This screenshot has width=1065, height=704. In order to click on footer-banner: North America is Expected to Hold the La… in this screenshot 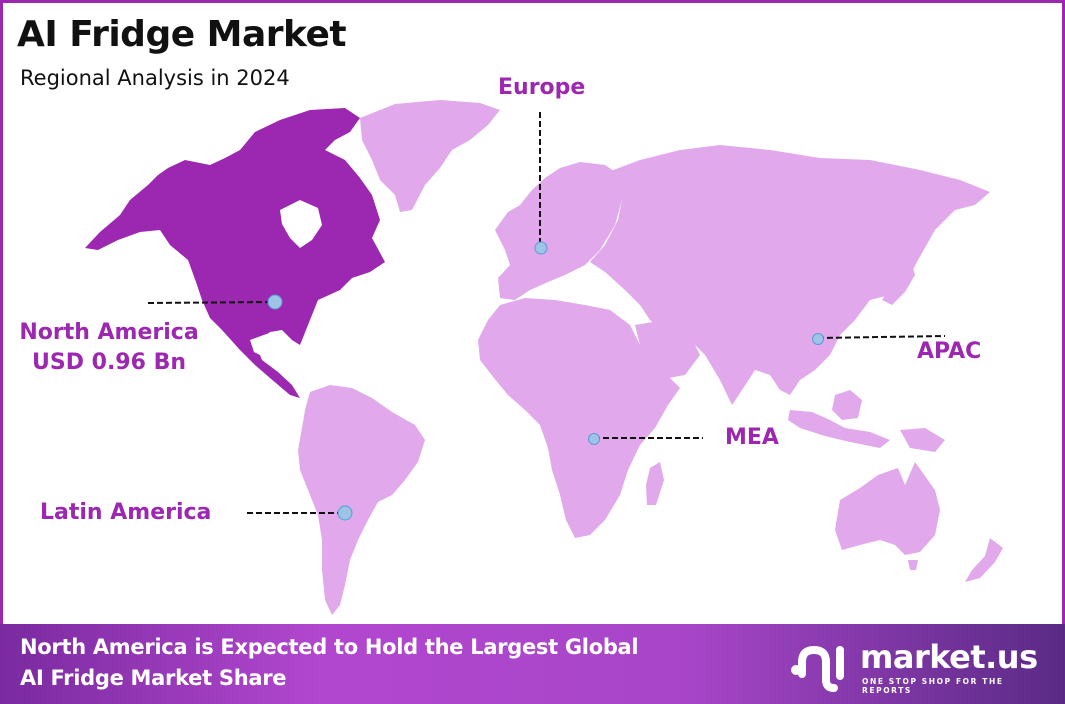, I will do `click(532, 664)`.